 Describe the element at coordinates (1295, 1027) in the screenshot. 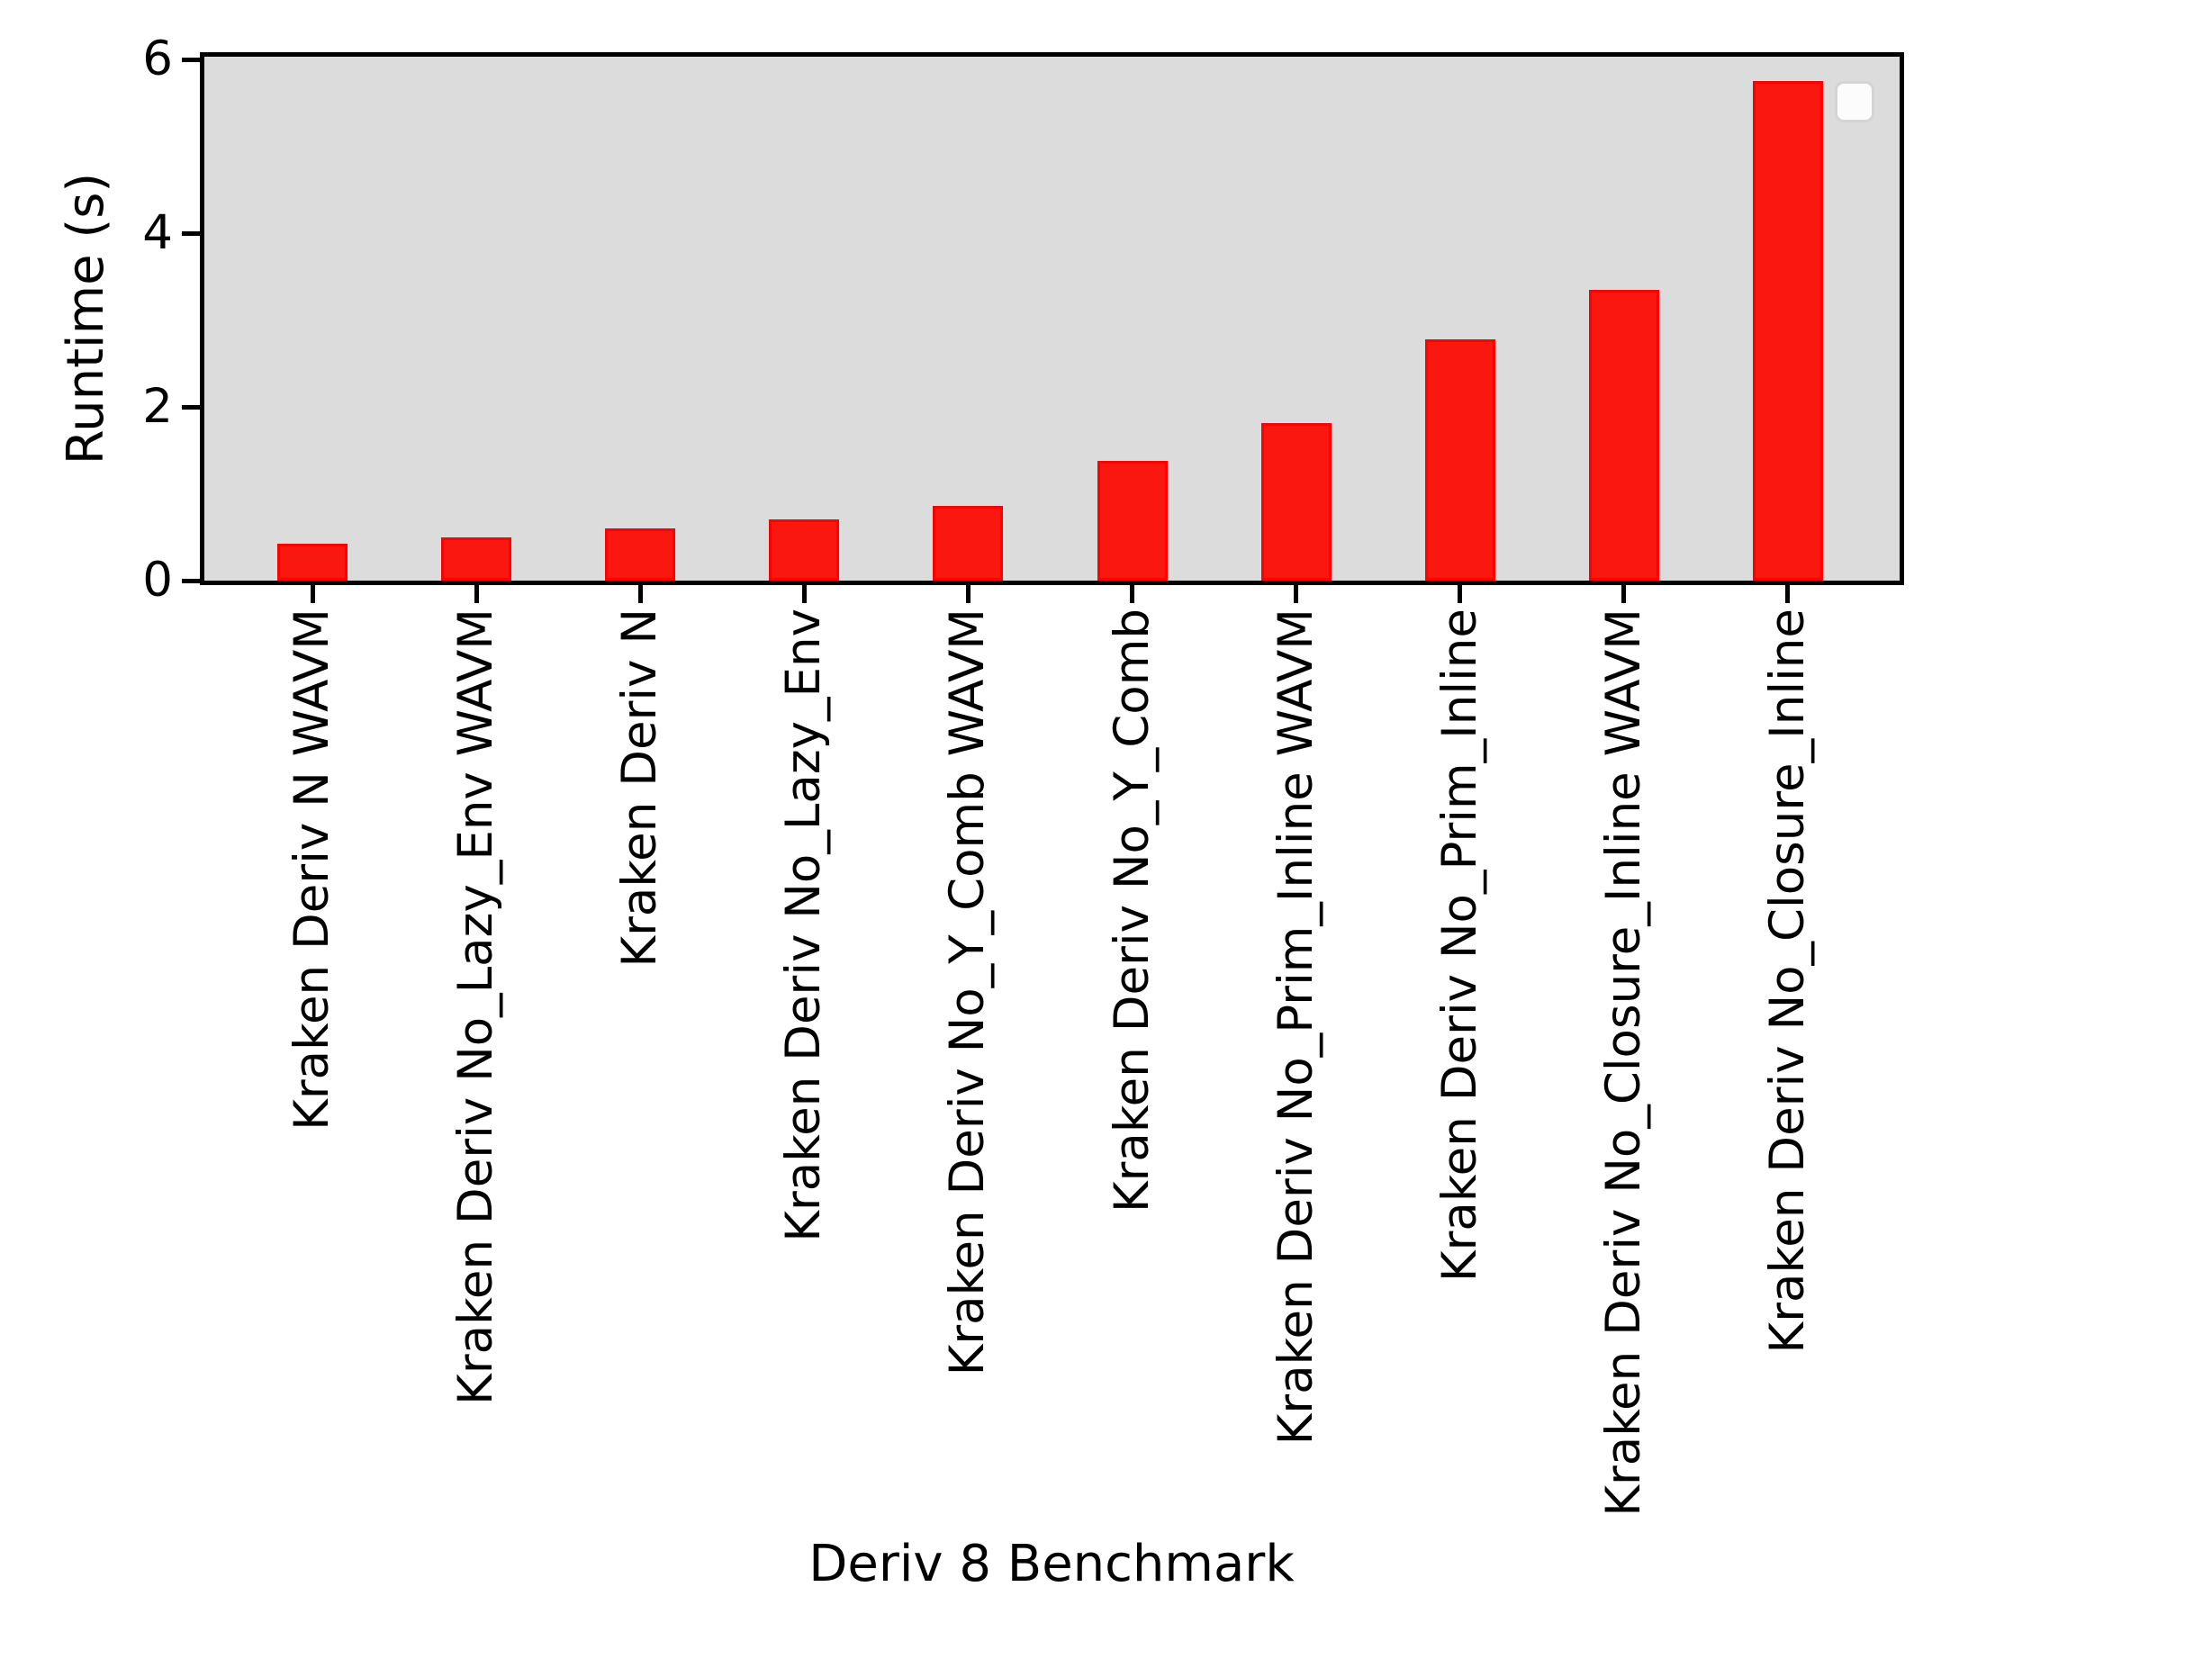

I see `x-category-label-7: Kraken Deriv No_Prim_Inline WAVM` at that location.